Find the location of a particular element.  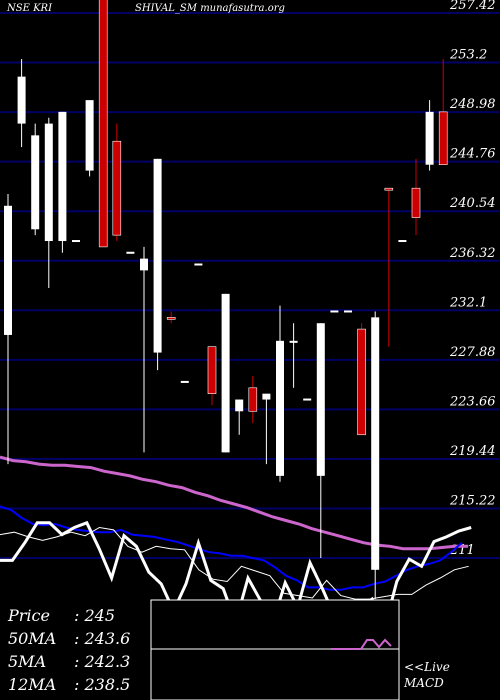

macd-signal-line is located at coordinates (361, 644).